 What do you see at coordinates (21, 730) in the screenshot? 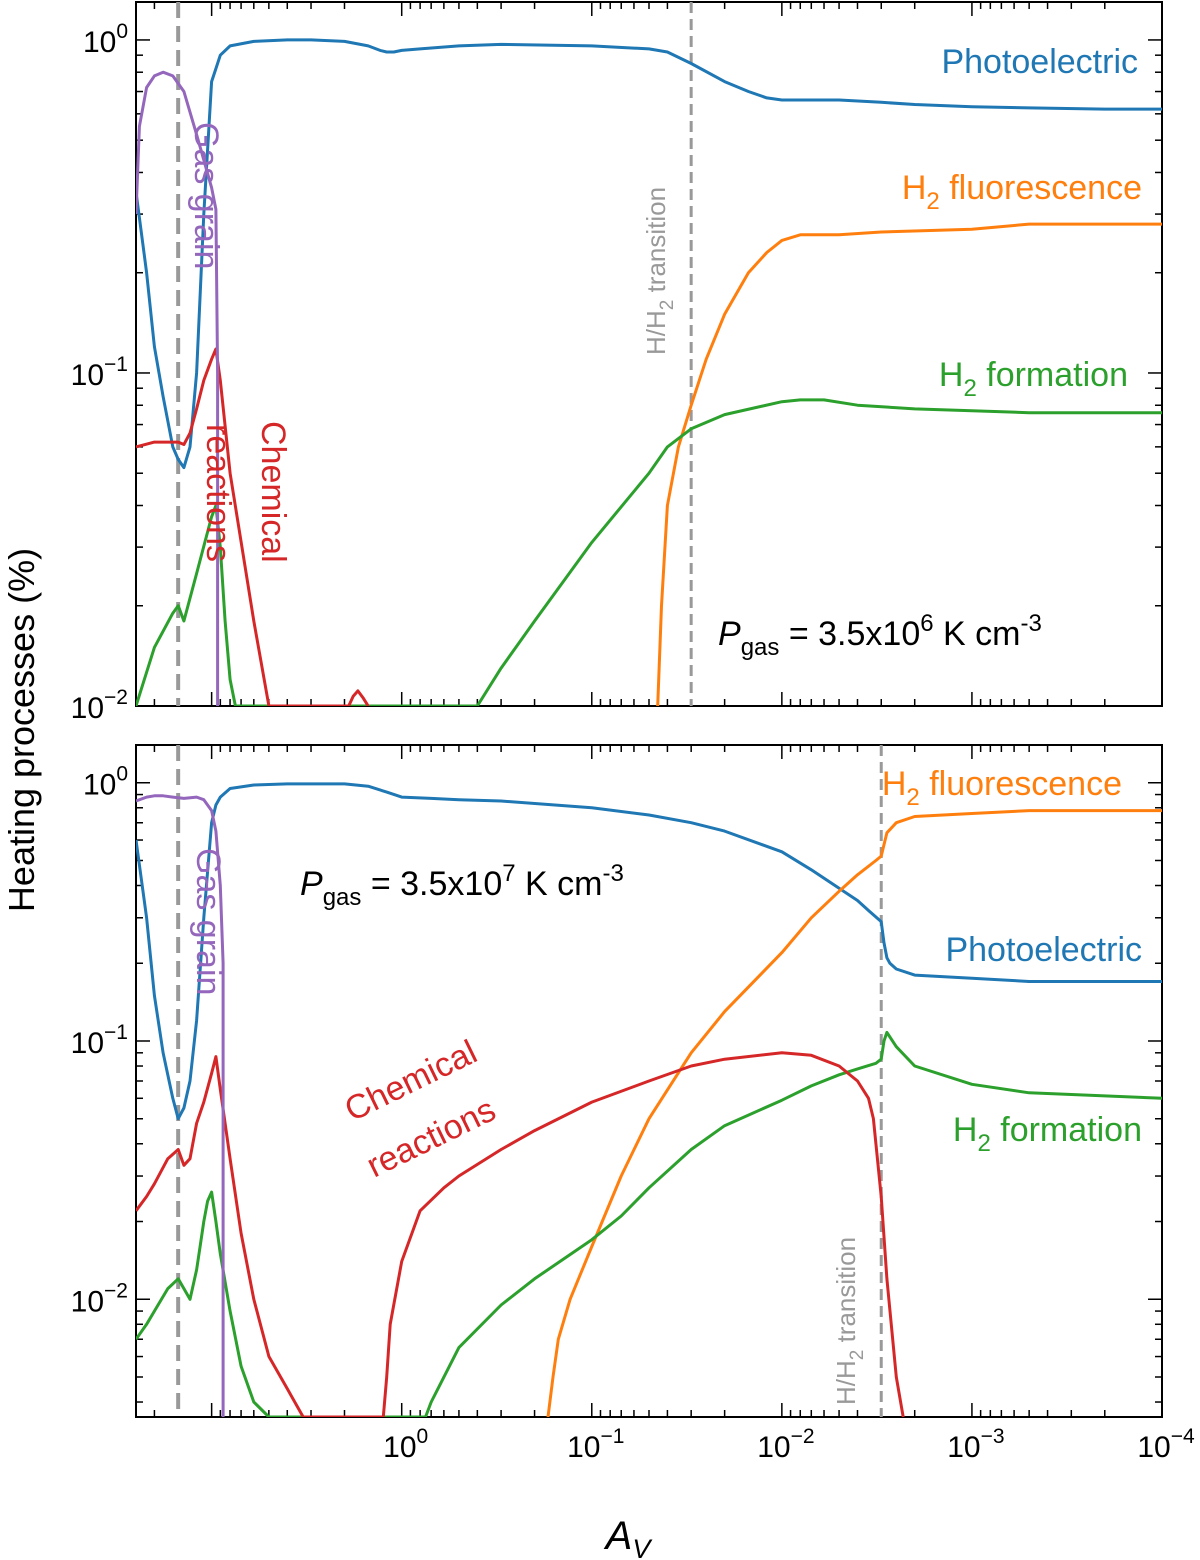
I see `y-axis-label: Heating processes (%)` at bounding box center [21, 730].